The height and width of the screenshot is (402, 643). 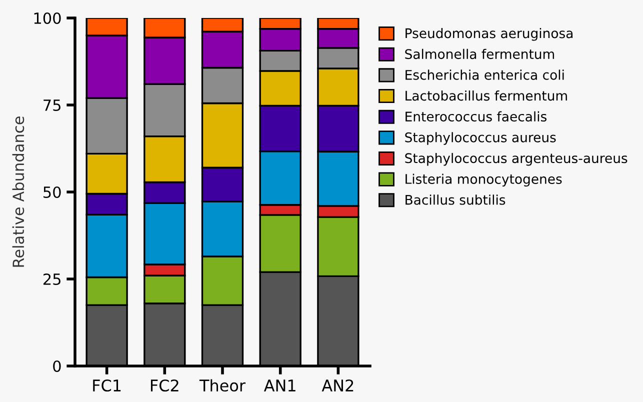 What do you see at coordinates (485, 75) in the screenshot?
I see `legend-label: Escherichia enterica coli` at bounding box center [485, 75].